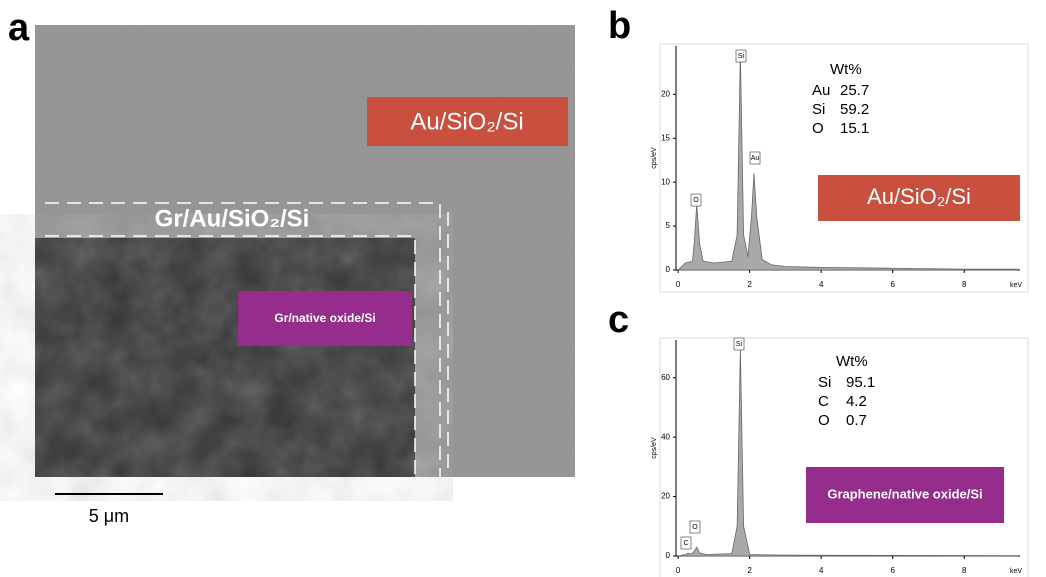  Describe the element at coordinates (668, 225) in the screenshot. I see `y-tick-label: 5` at that location.